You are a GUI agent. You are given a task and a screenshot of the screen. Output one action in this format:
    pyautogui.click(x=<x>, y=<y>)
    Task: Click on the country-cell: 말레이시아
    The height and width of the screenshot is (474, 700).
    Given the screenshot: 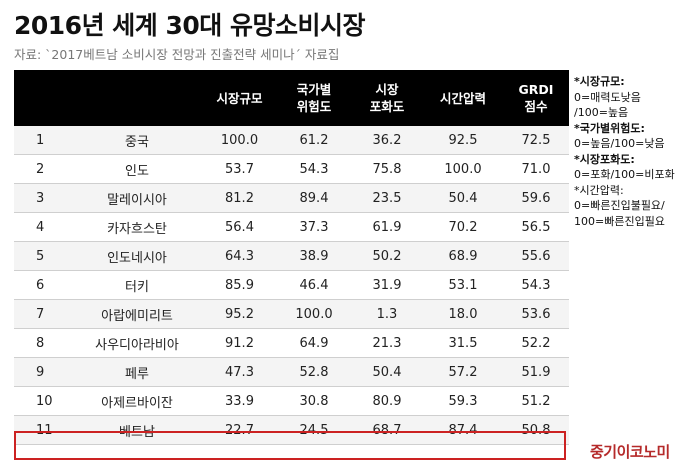 What is the action you would take?
    pyautogui.click(x=137, y=198)
    